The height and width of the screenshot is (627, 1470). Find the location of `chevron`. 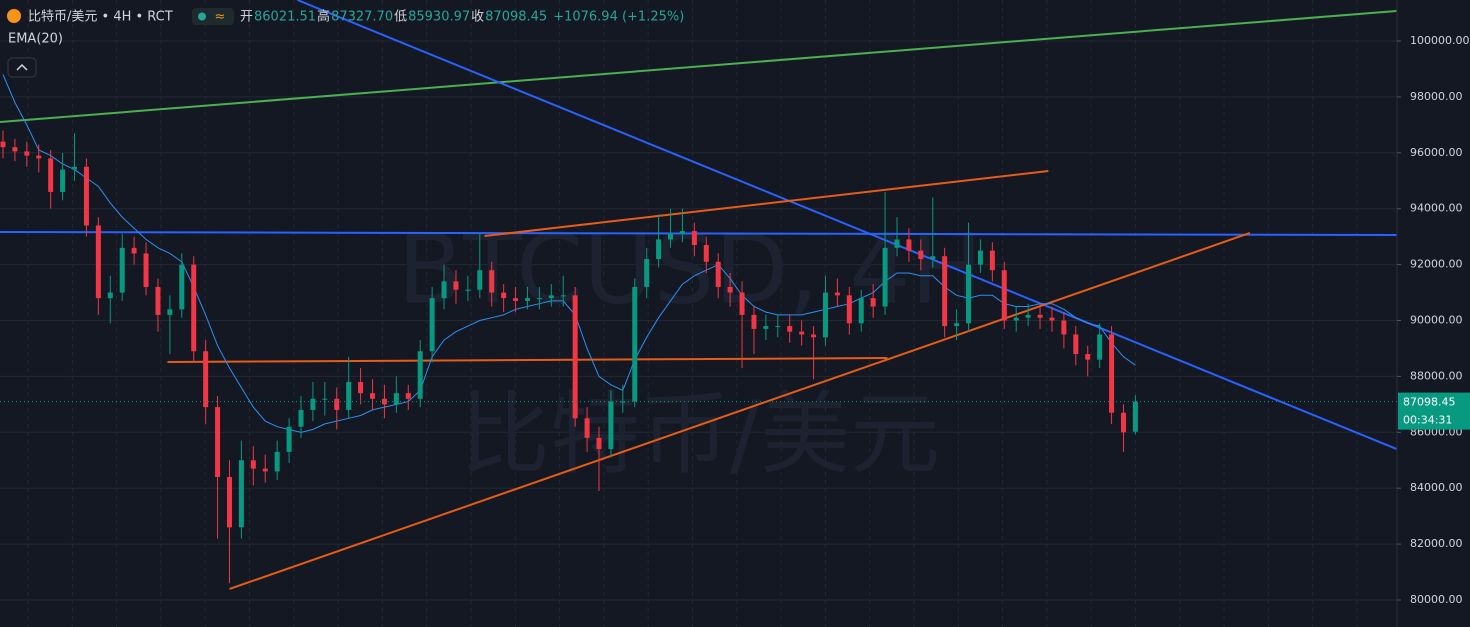

chevron is located at coordinates (22, 67).